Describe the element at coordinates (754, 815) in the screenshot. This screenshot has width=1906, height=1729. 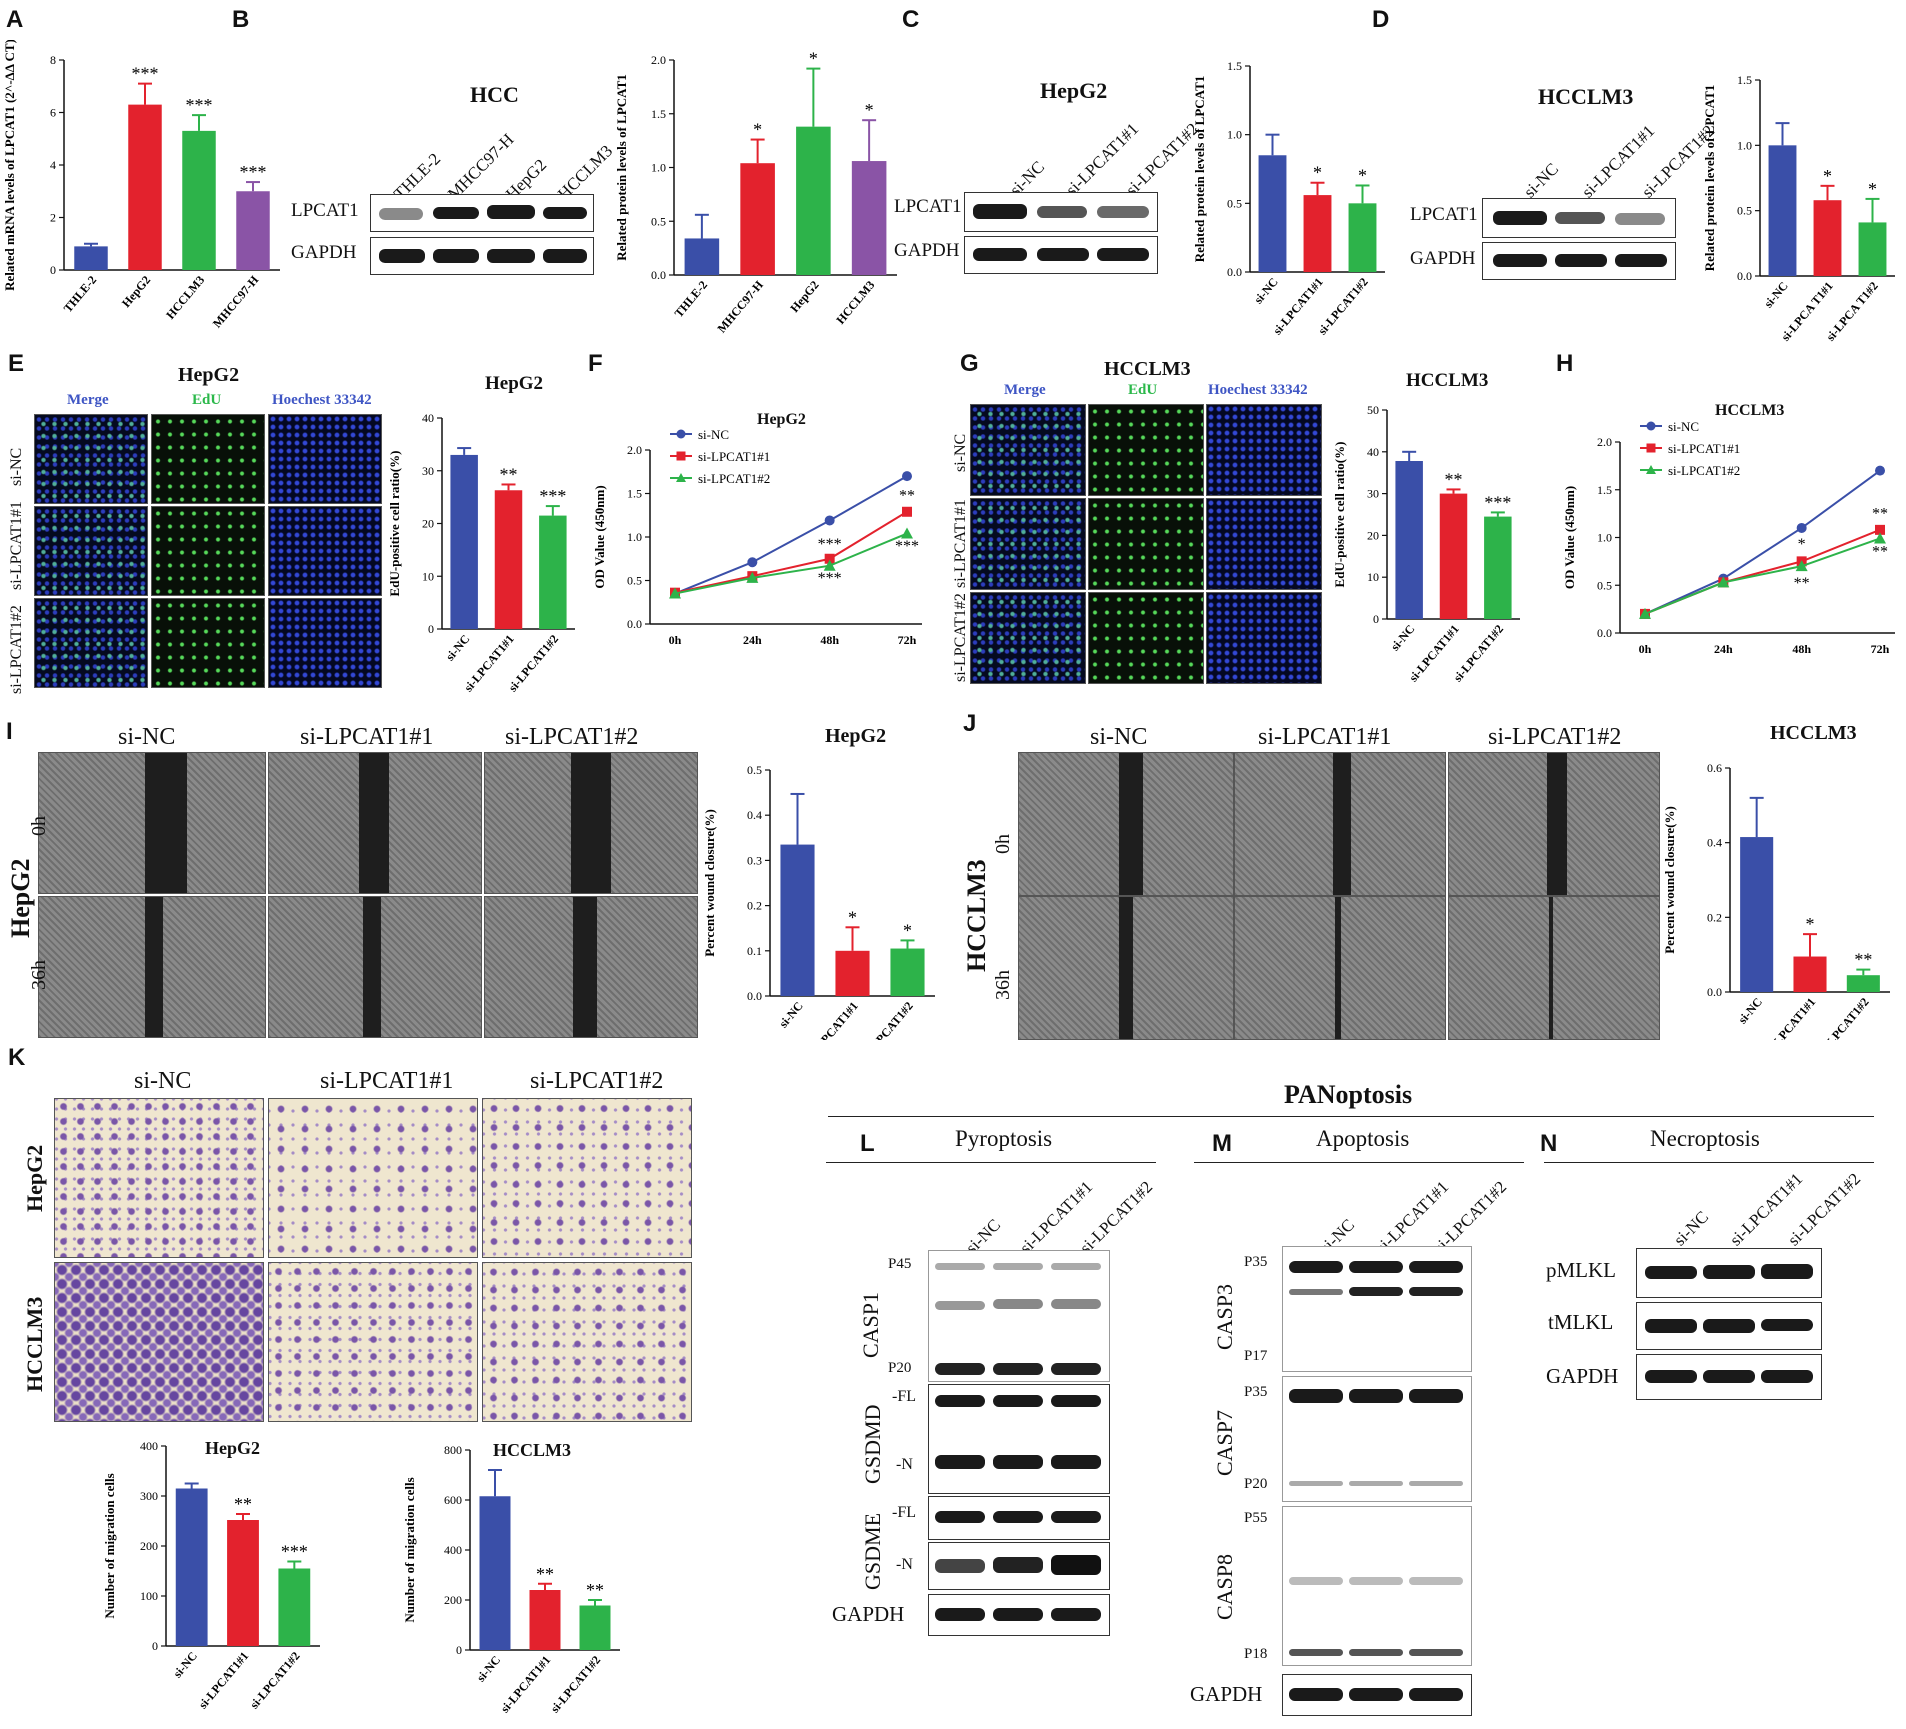
I see `y-tick-label: 0.4` at that location.